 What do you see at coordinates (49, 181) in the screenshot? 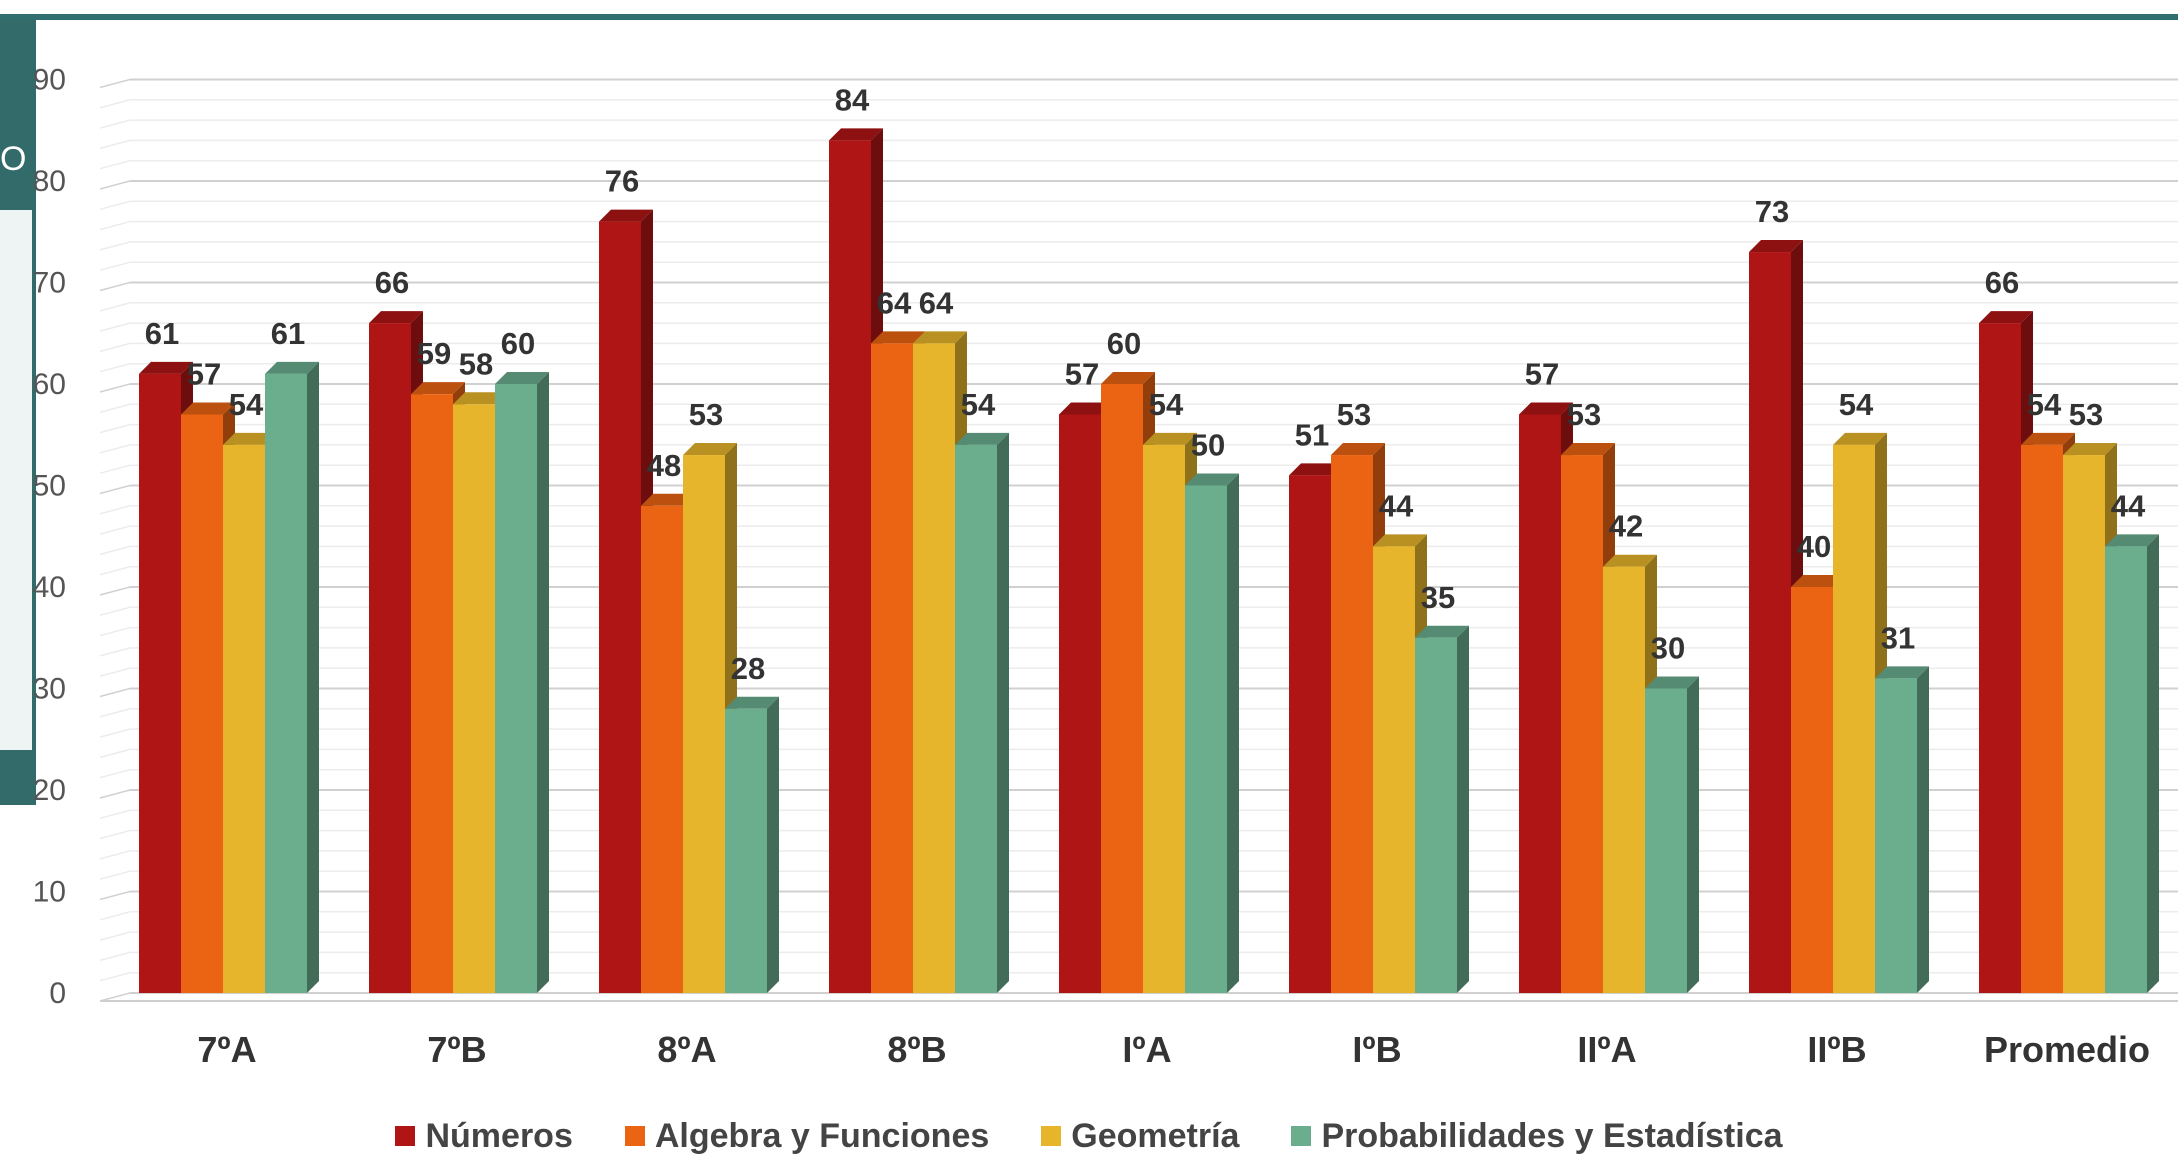
I see `y-tick-label: 80` at bounding box center [49, 181].